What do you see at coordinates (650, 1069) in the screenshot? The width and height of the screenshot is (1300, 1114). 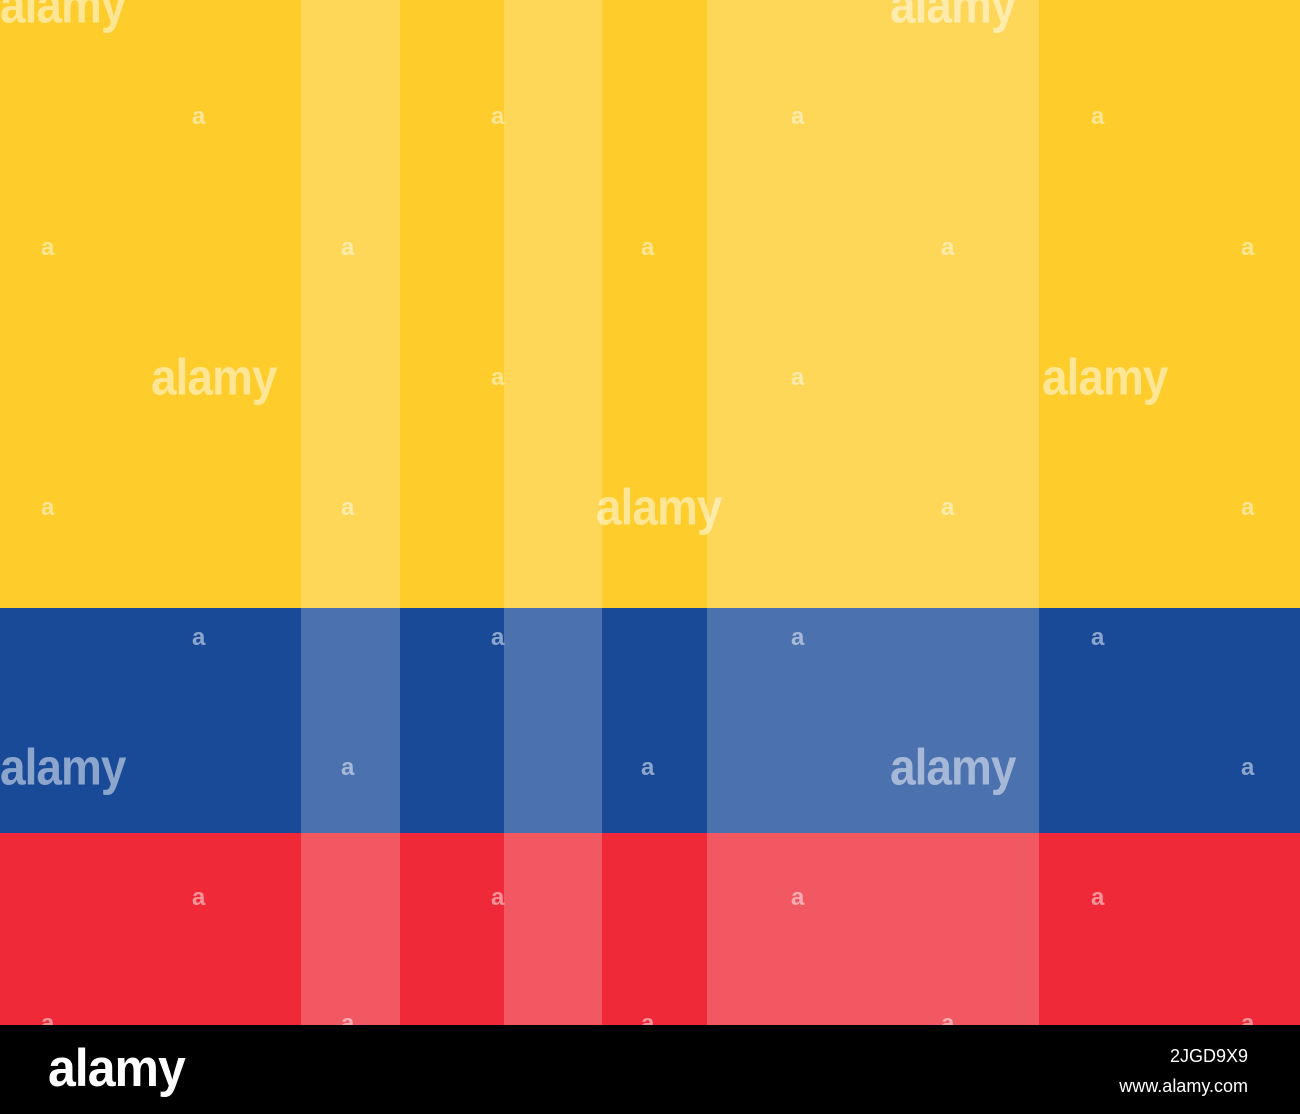 I see `footer-bar: alamy 2JGD9X9 www.alamy.com` at bounding box center [650, 1069].